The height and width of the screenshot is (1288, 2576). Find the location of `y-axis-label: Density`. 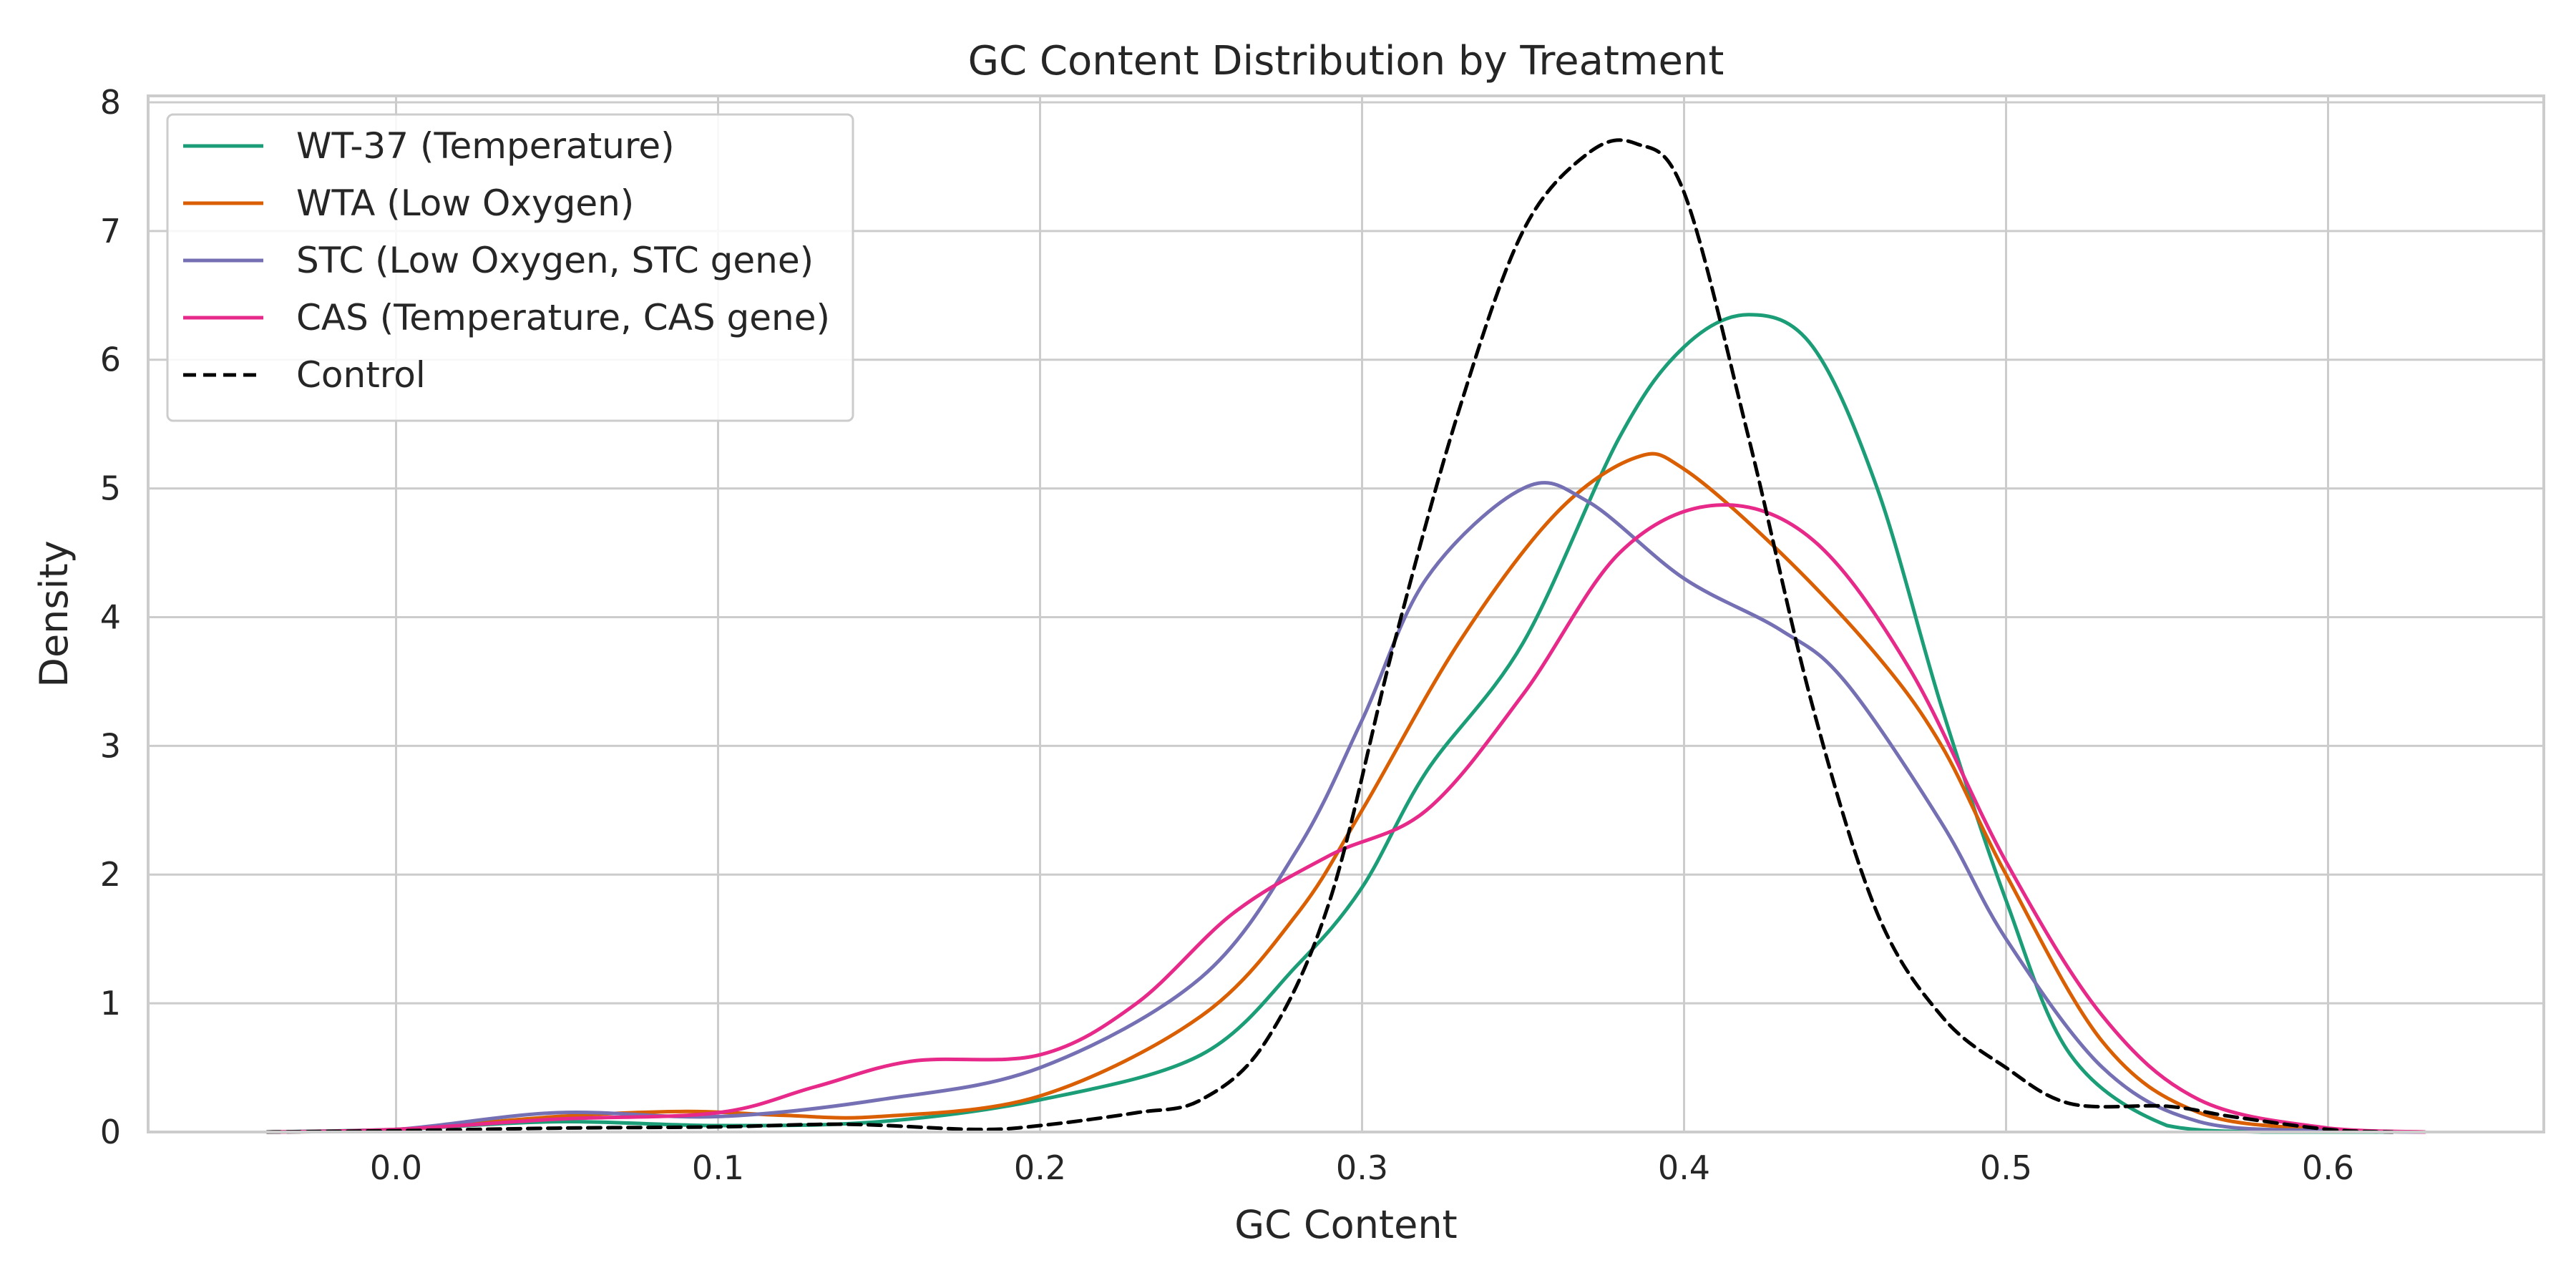

y-axis-label: Density is located at coordinates (54, 613).